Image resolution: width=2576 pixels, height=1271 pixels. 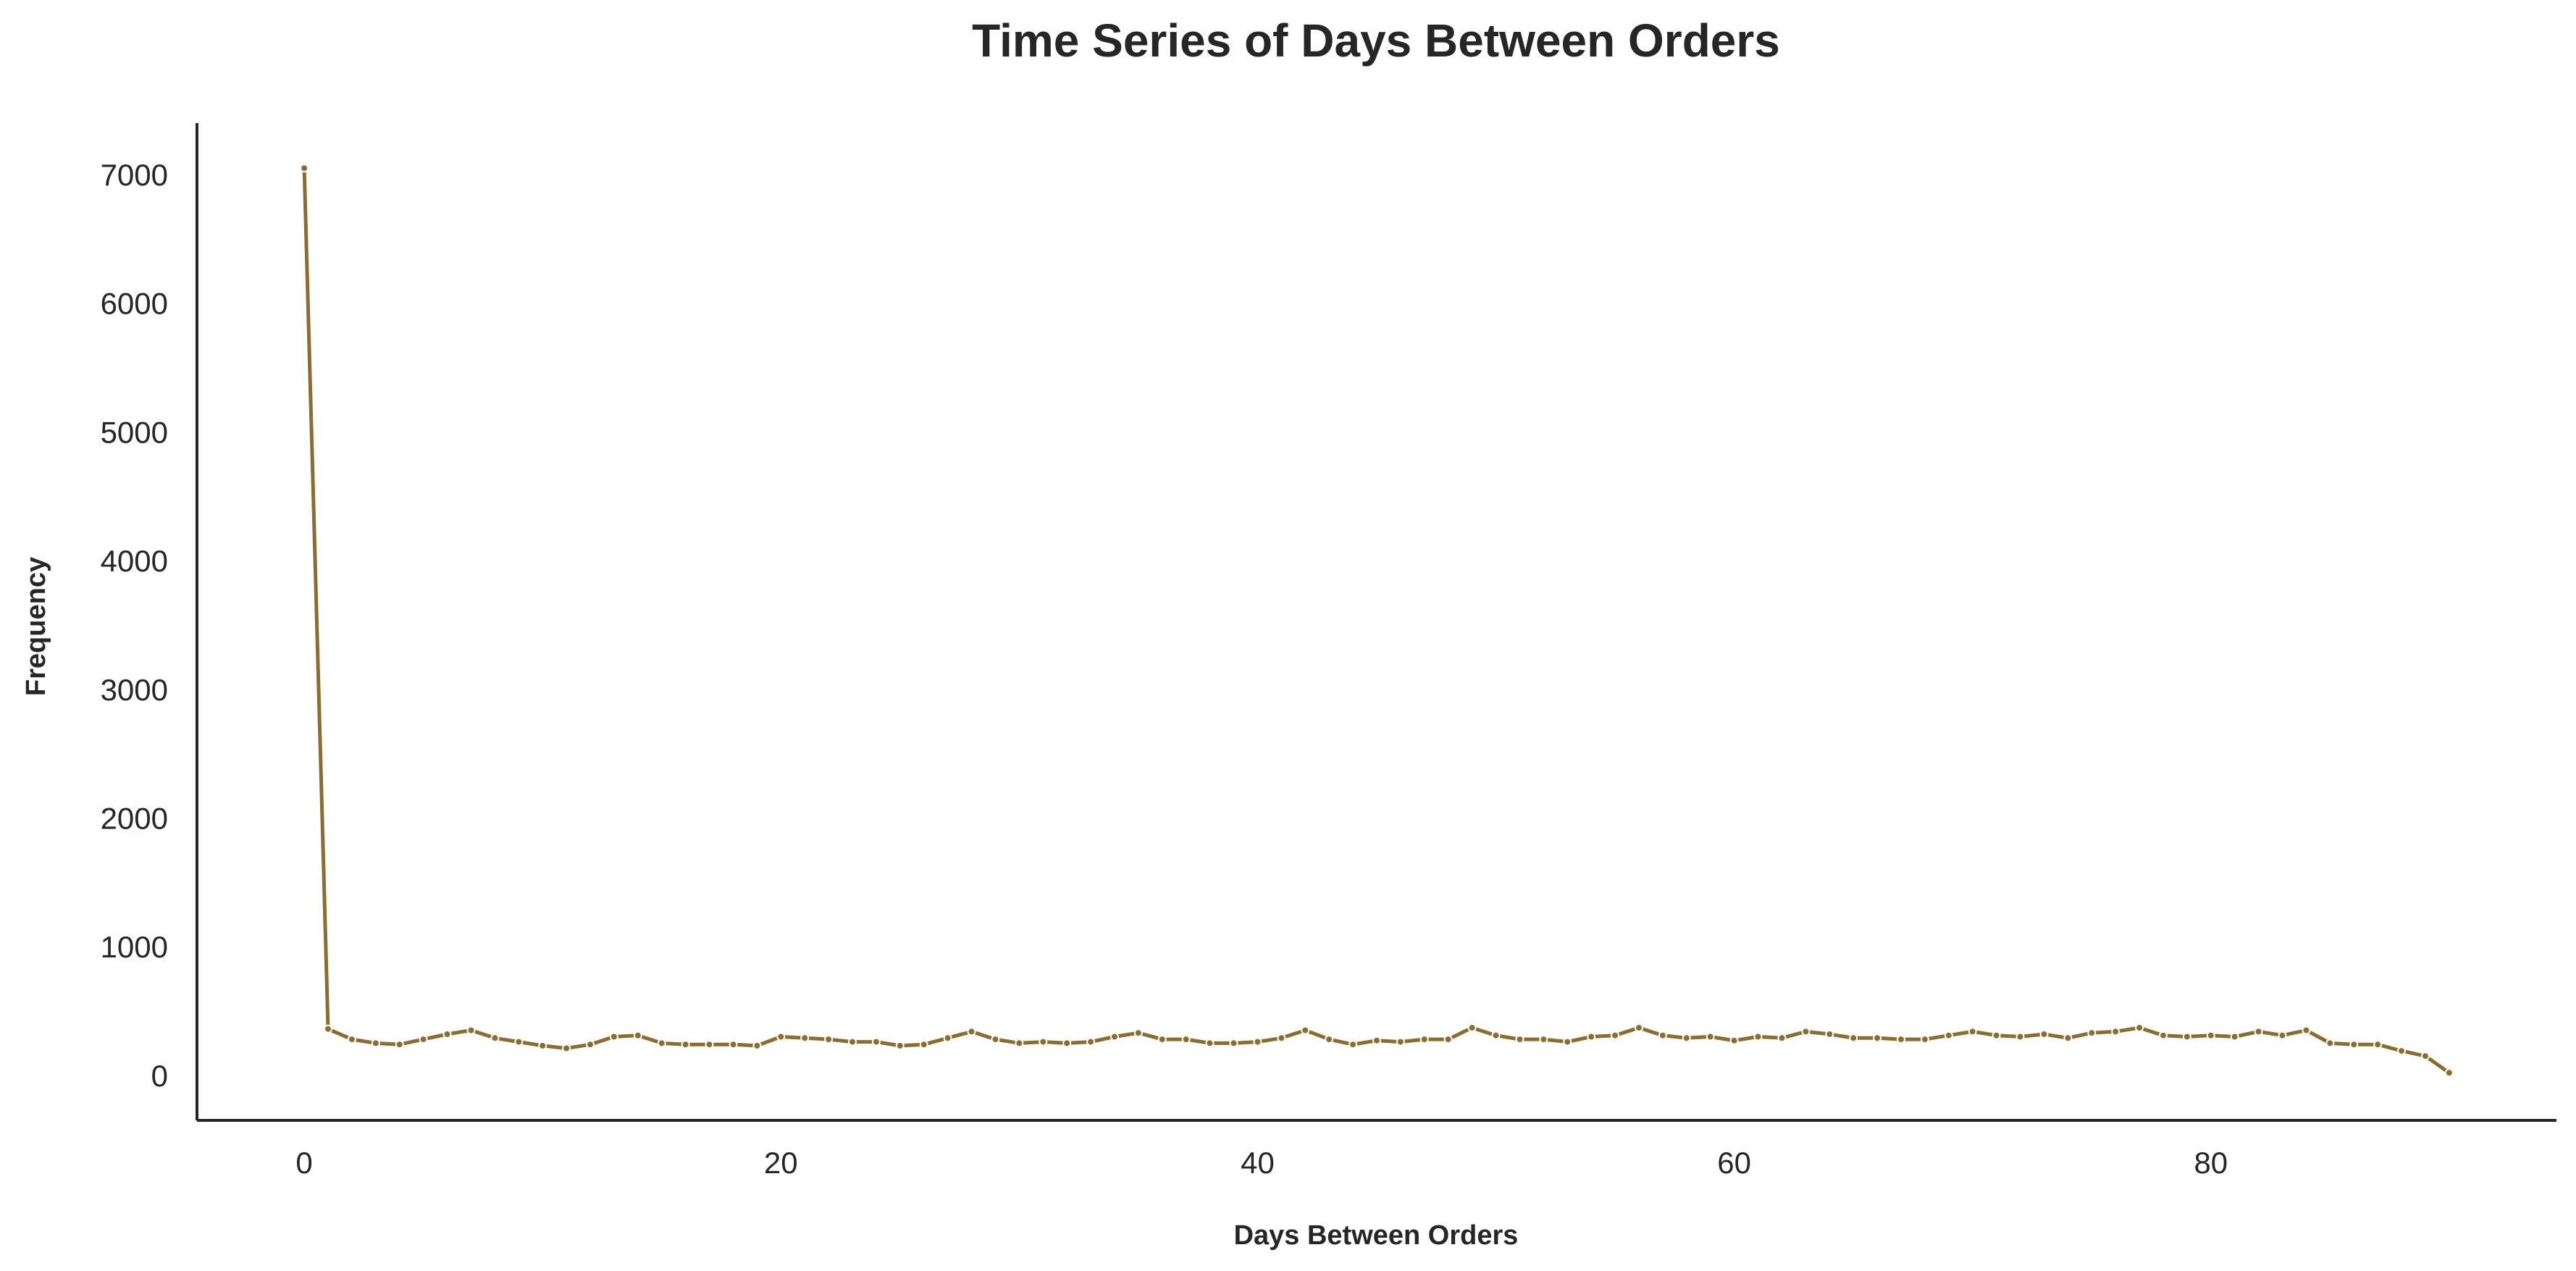 I want to click on x-tick-label: 20, so click(x=781, y=1163).